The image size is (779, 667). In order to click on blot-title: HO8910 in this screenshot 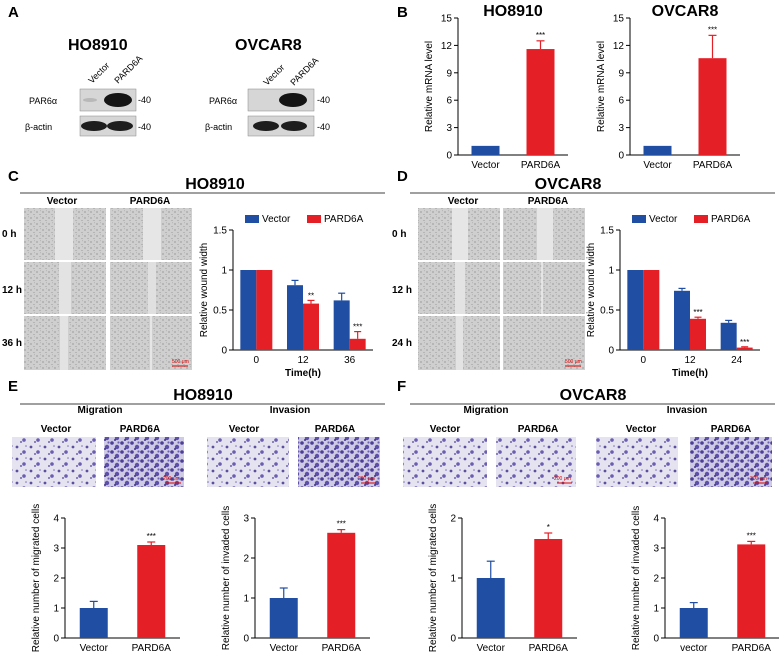, I will do `click(98, 45)`.